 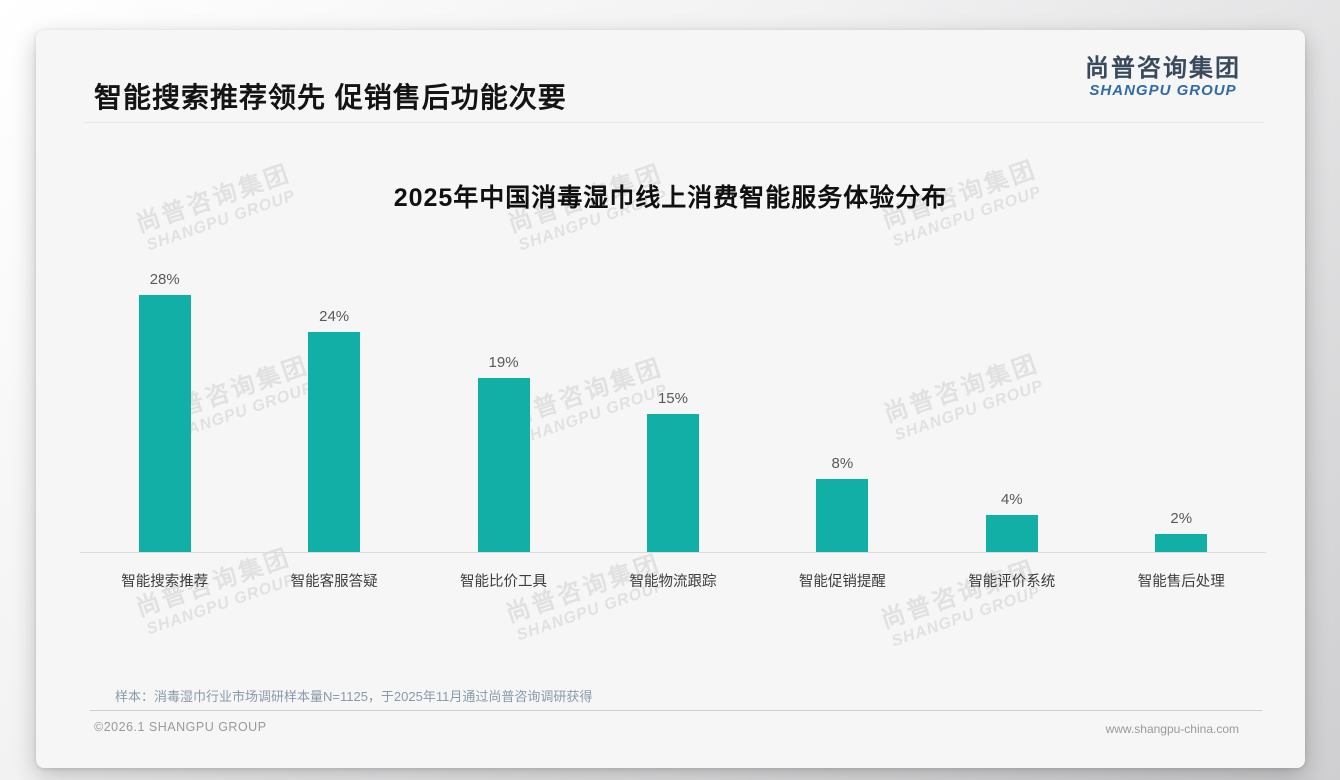 I want to click on category-label: 智能比价工具, so click(x=504, y=582).